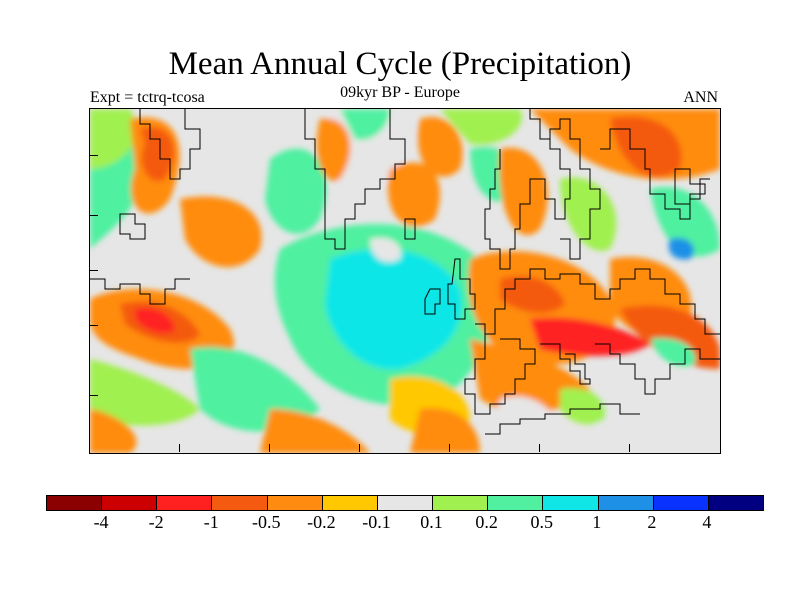 The width and height of the screenshot is (800, 600). I want to click on colorbar-label: -1, so click(211, 522).